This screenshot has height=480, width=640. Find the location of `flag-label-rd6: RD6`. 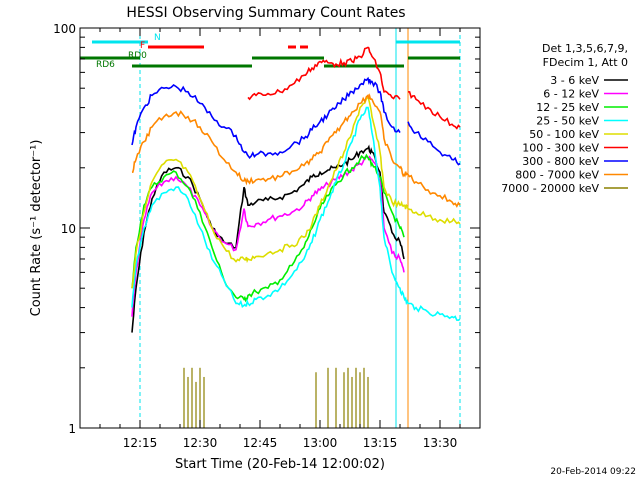

flag-label-rd6: RD6 is located at coordinates (105, 65).